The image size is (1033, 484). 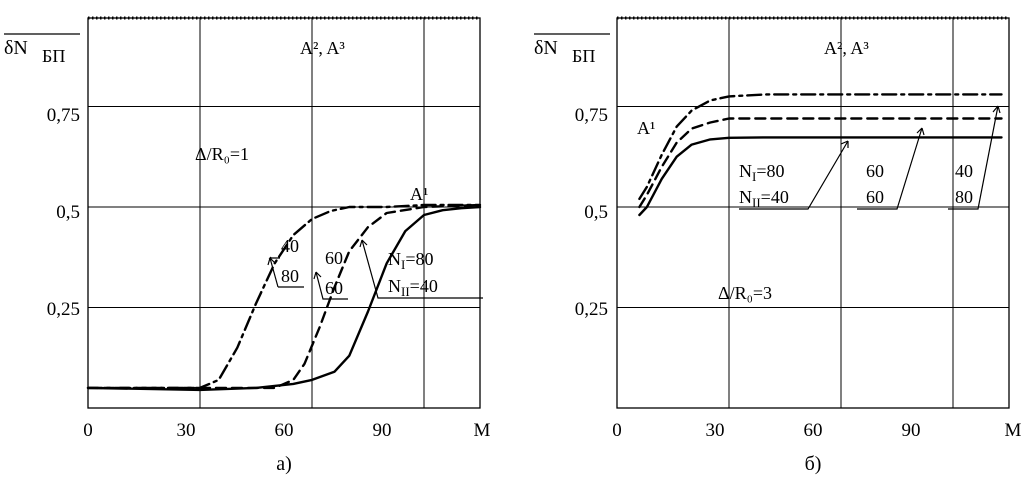 What do you see at coordinates (284, 430) in the screenshot?
I see `xtick-a-60: 60` at bounding box center [284, 430].